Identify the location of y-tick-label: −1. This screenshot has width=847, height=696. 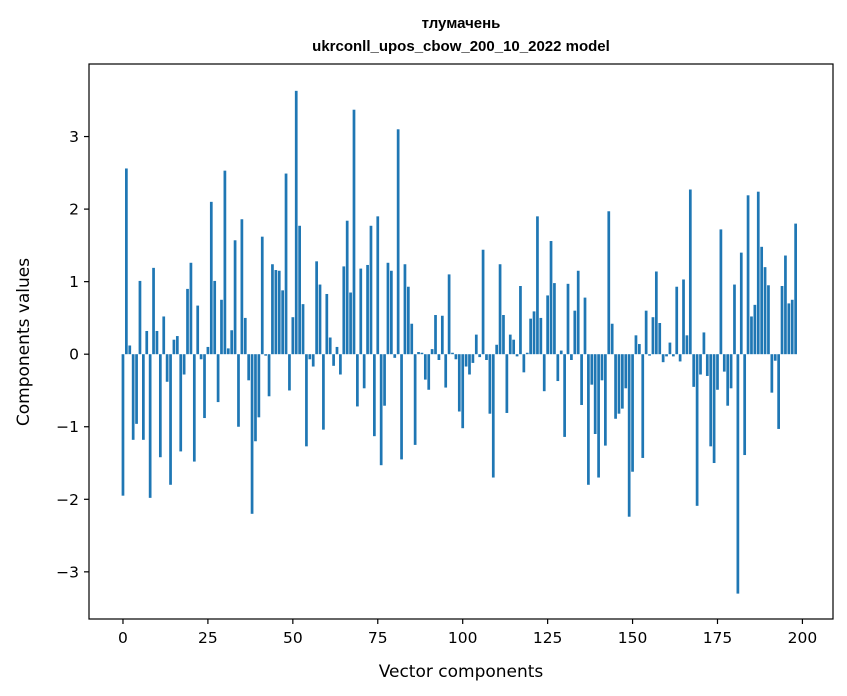
(67, 427).